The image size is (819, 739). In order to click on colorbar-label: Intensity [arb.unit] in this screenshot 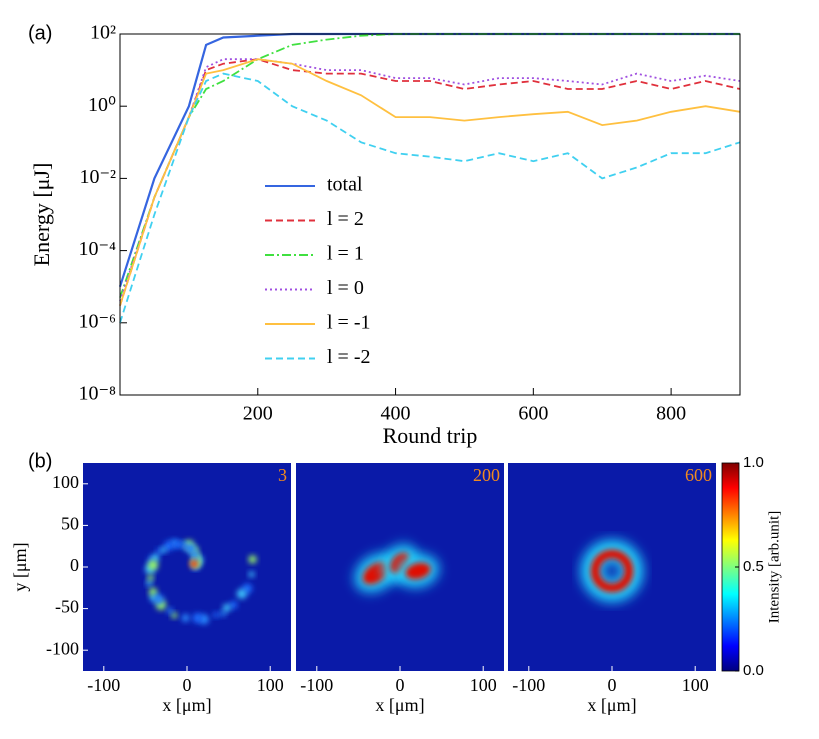, I will do `click(774, 567)`.